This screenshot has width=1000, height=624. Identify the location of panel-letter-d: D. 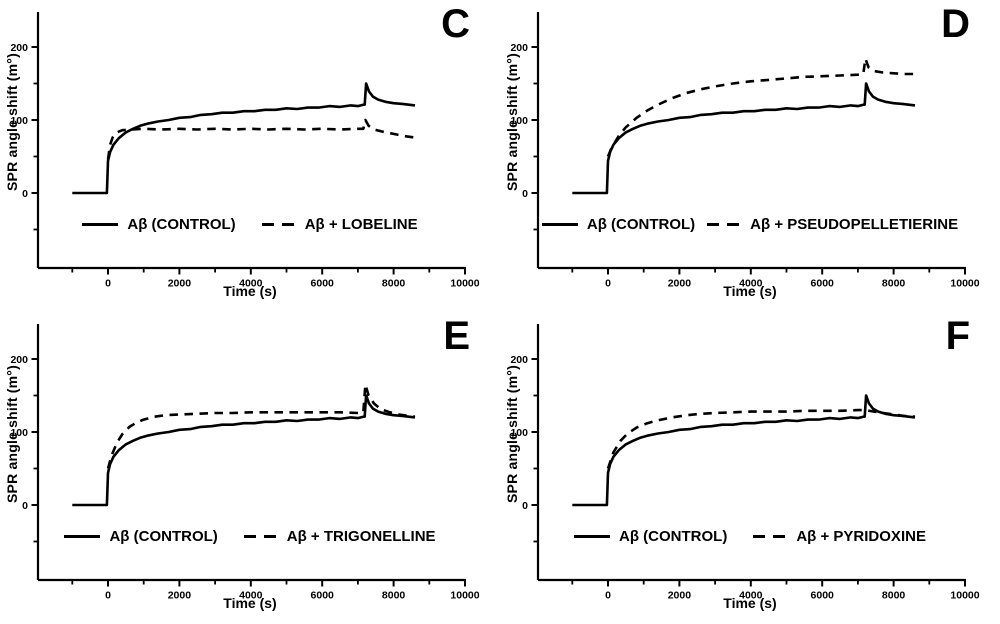
(955, 24).